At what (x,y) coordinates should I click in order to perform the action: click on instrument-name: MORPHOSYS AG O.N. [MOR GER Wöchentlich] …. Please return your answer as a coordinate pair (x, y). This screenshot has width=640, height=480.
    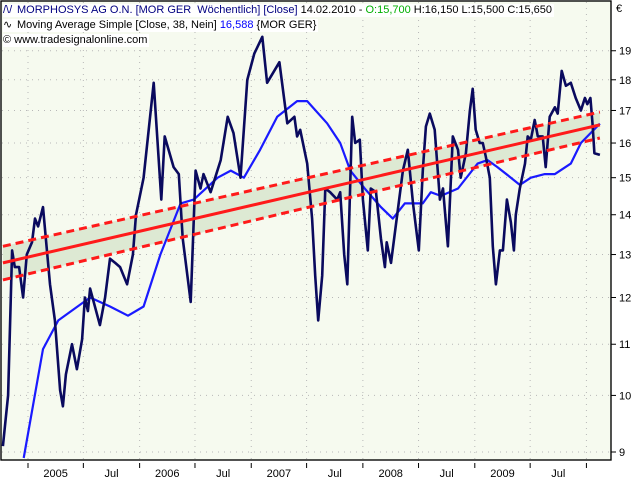
    Looking at the image, I should click on (157, 10).